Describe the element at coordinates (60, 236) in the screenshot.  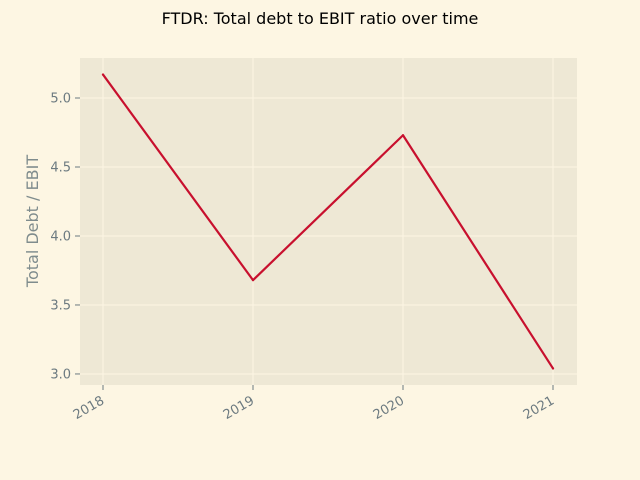
I see `y-tick-label: 4.0` at that location.